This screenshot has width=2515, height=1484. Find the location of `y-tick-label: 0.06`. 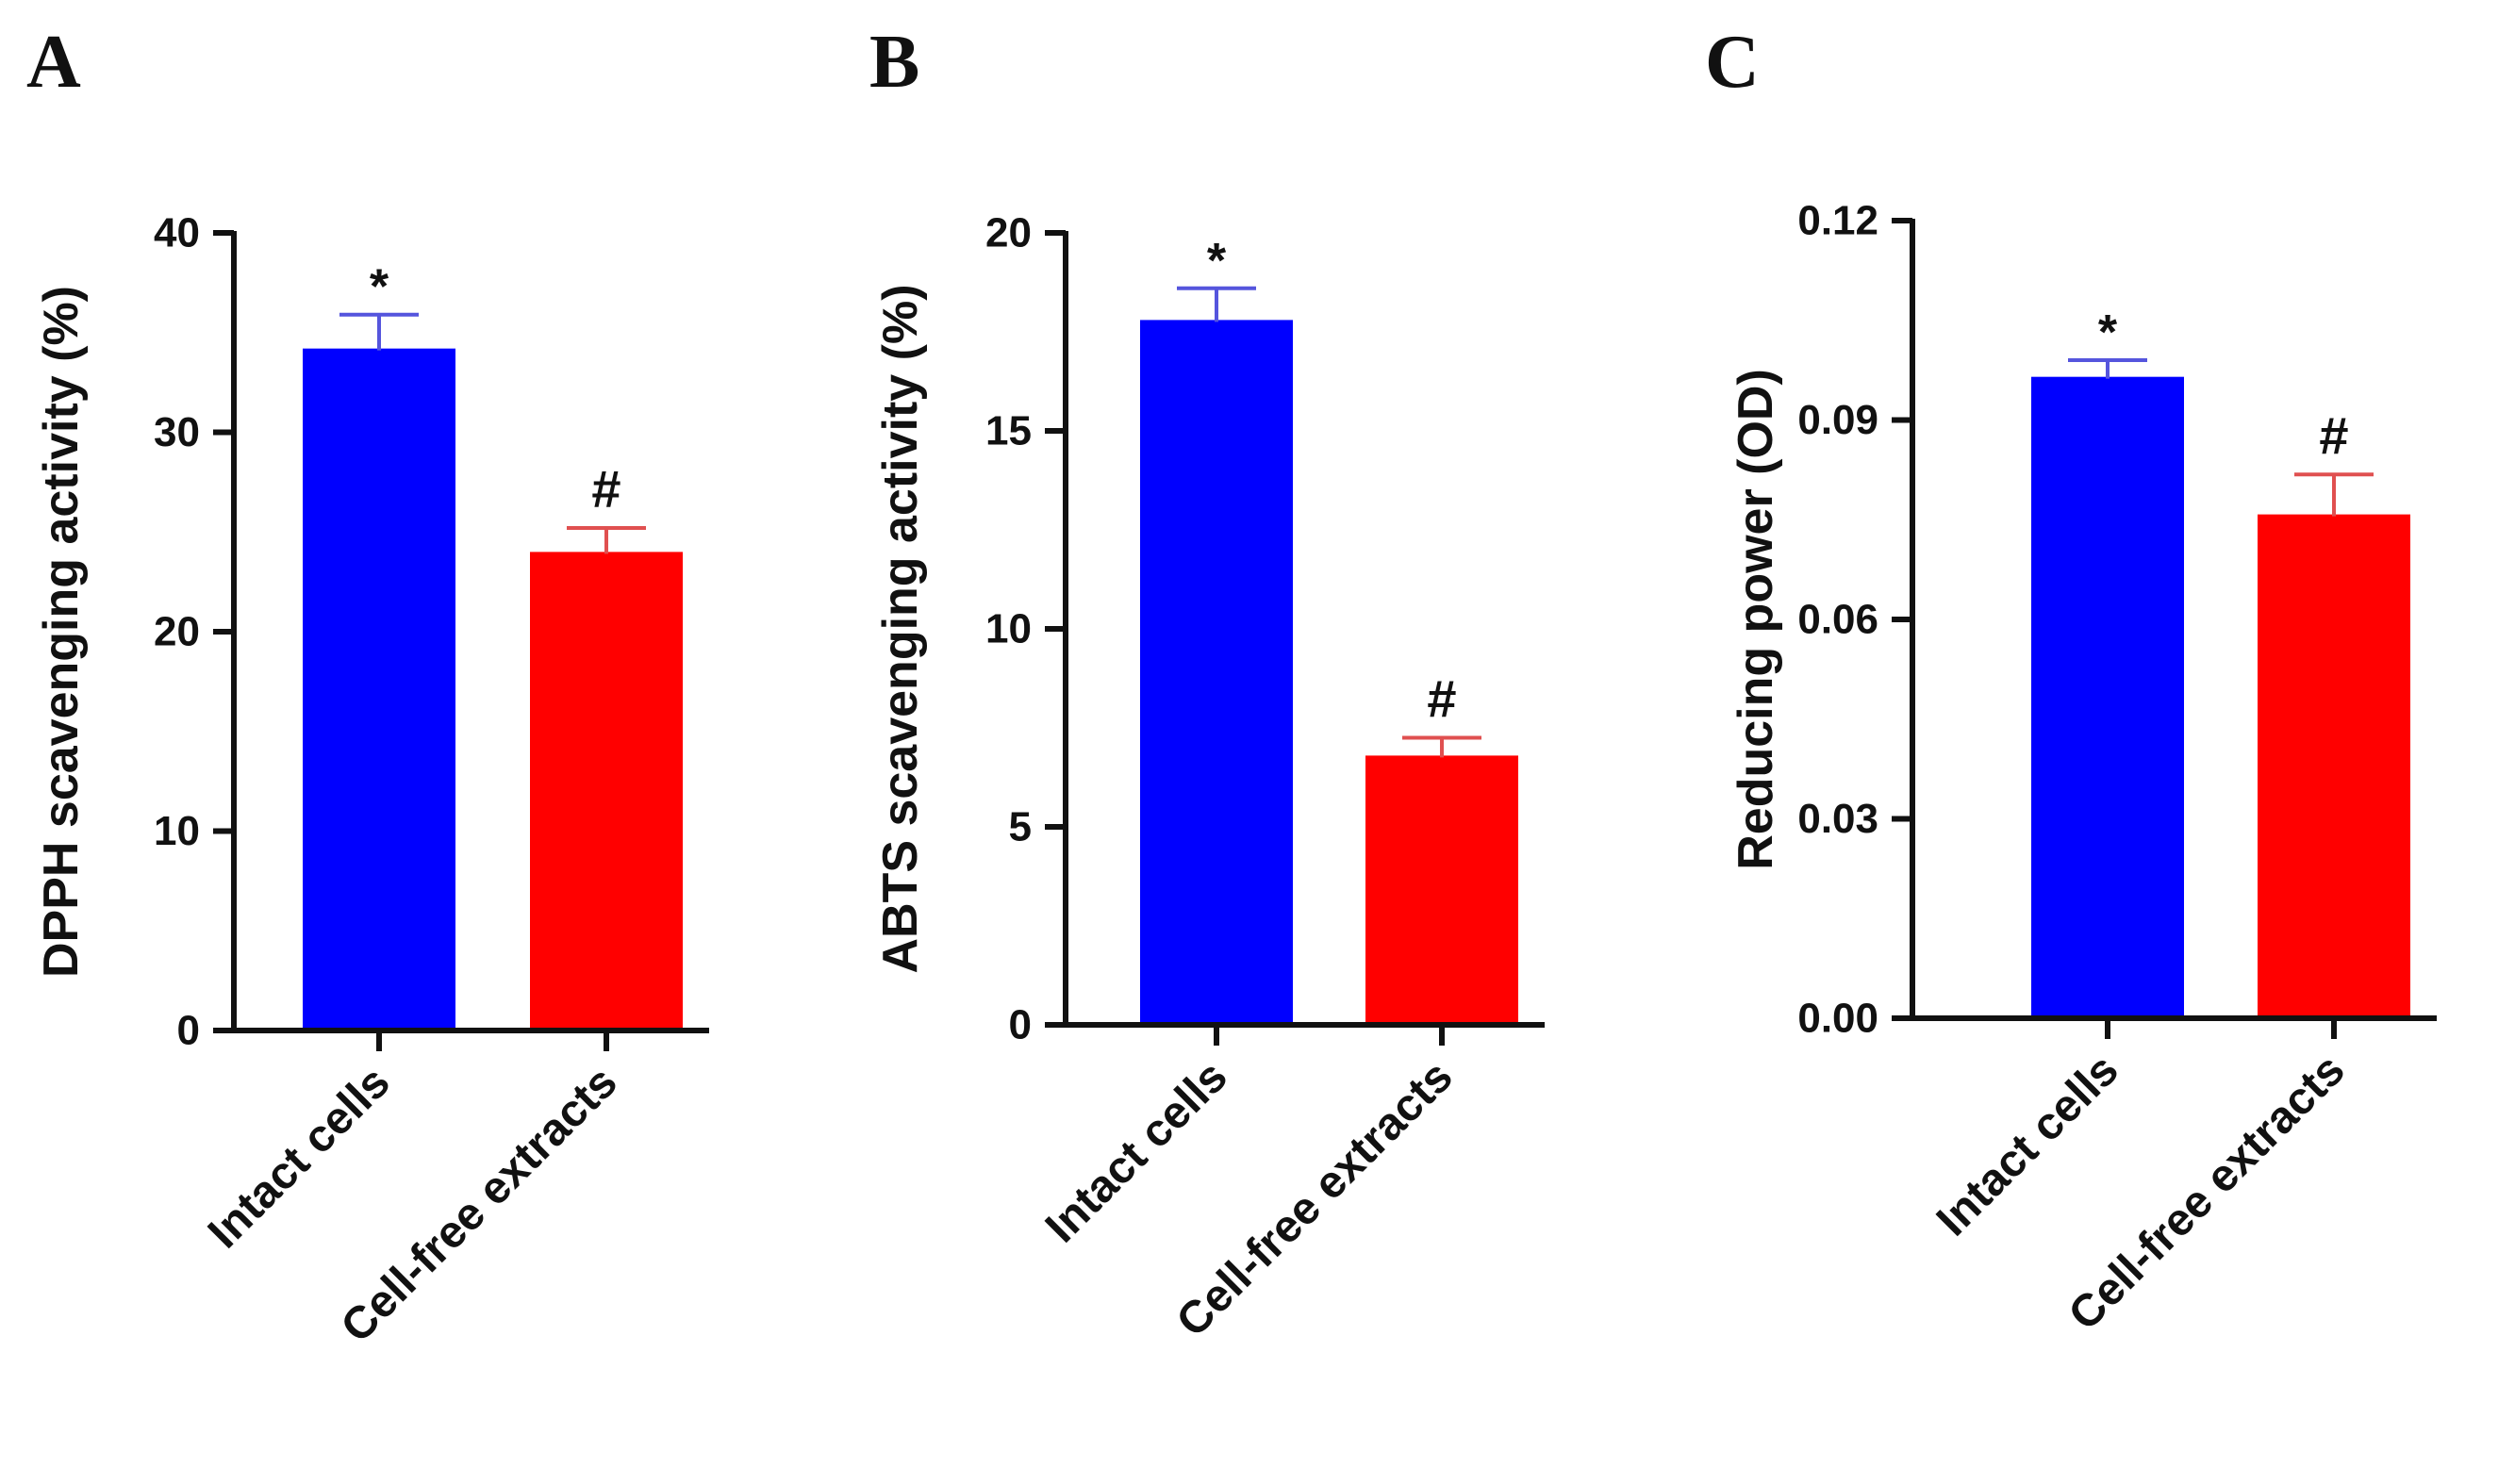

y-tick-label: 0.06 is located at coordinates (1837, 620).